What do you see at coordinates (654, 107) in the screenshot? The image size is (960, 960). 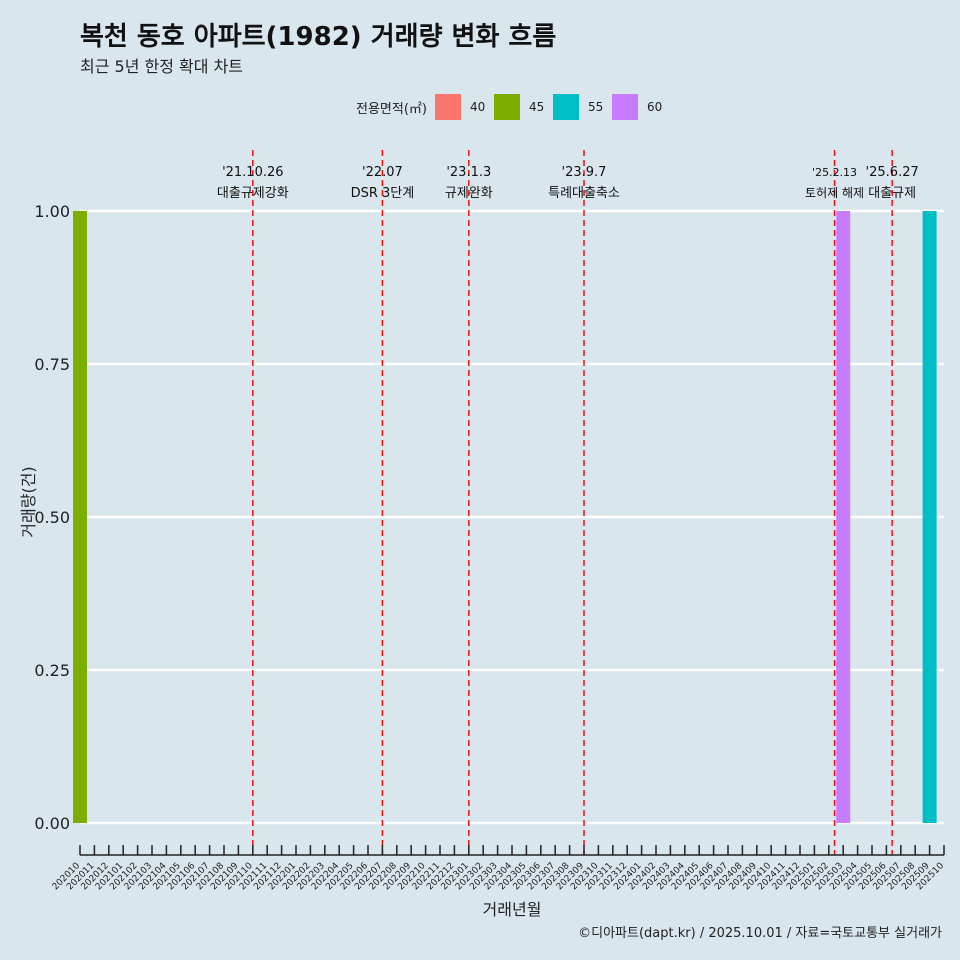 I see `legend-label-60: 60` at bounding box center [654, 107].